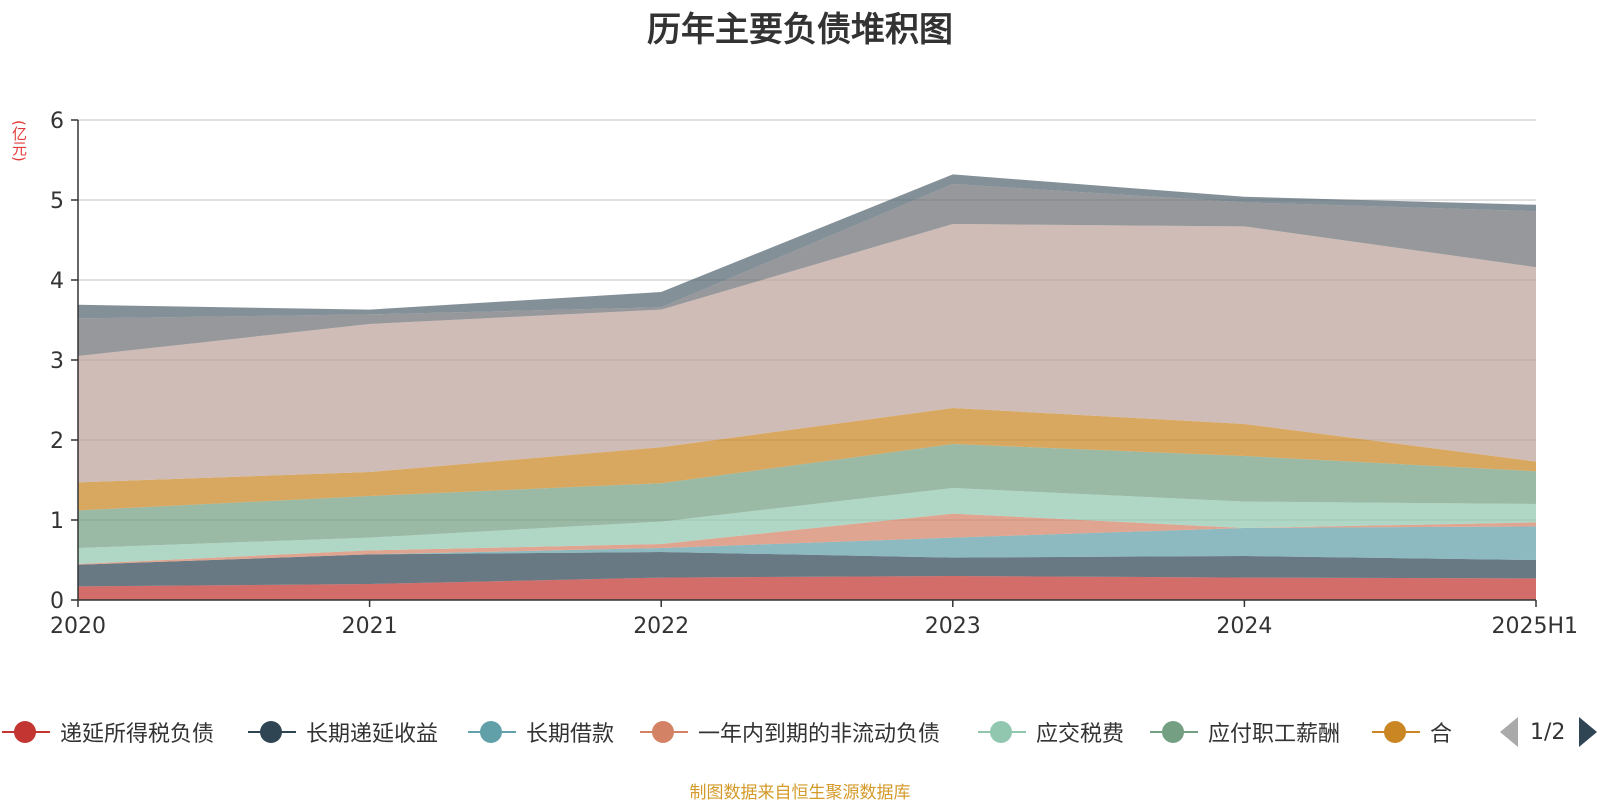 The width and height of the screenshot is (1600, 803). Describe the element at coordinates (1588, 732) in the screenshot. I see `legend-next-page-arrow-icon` at that location.